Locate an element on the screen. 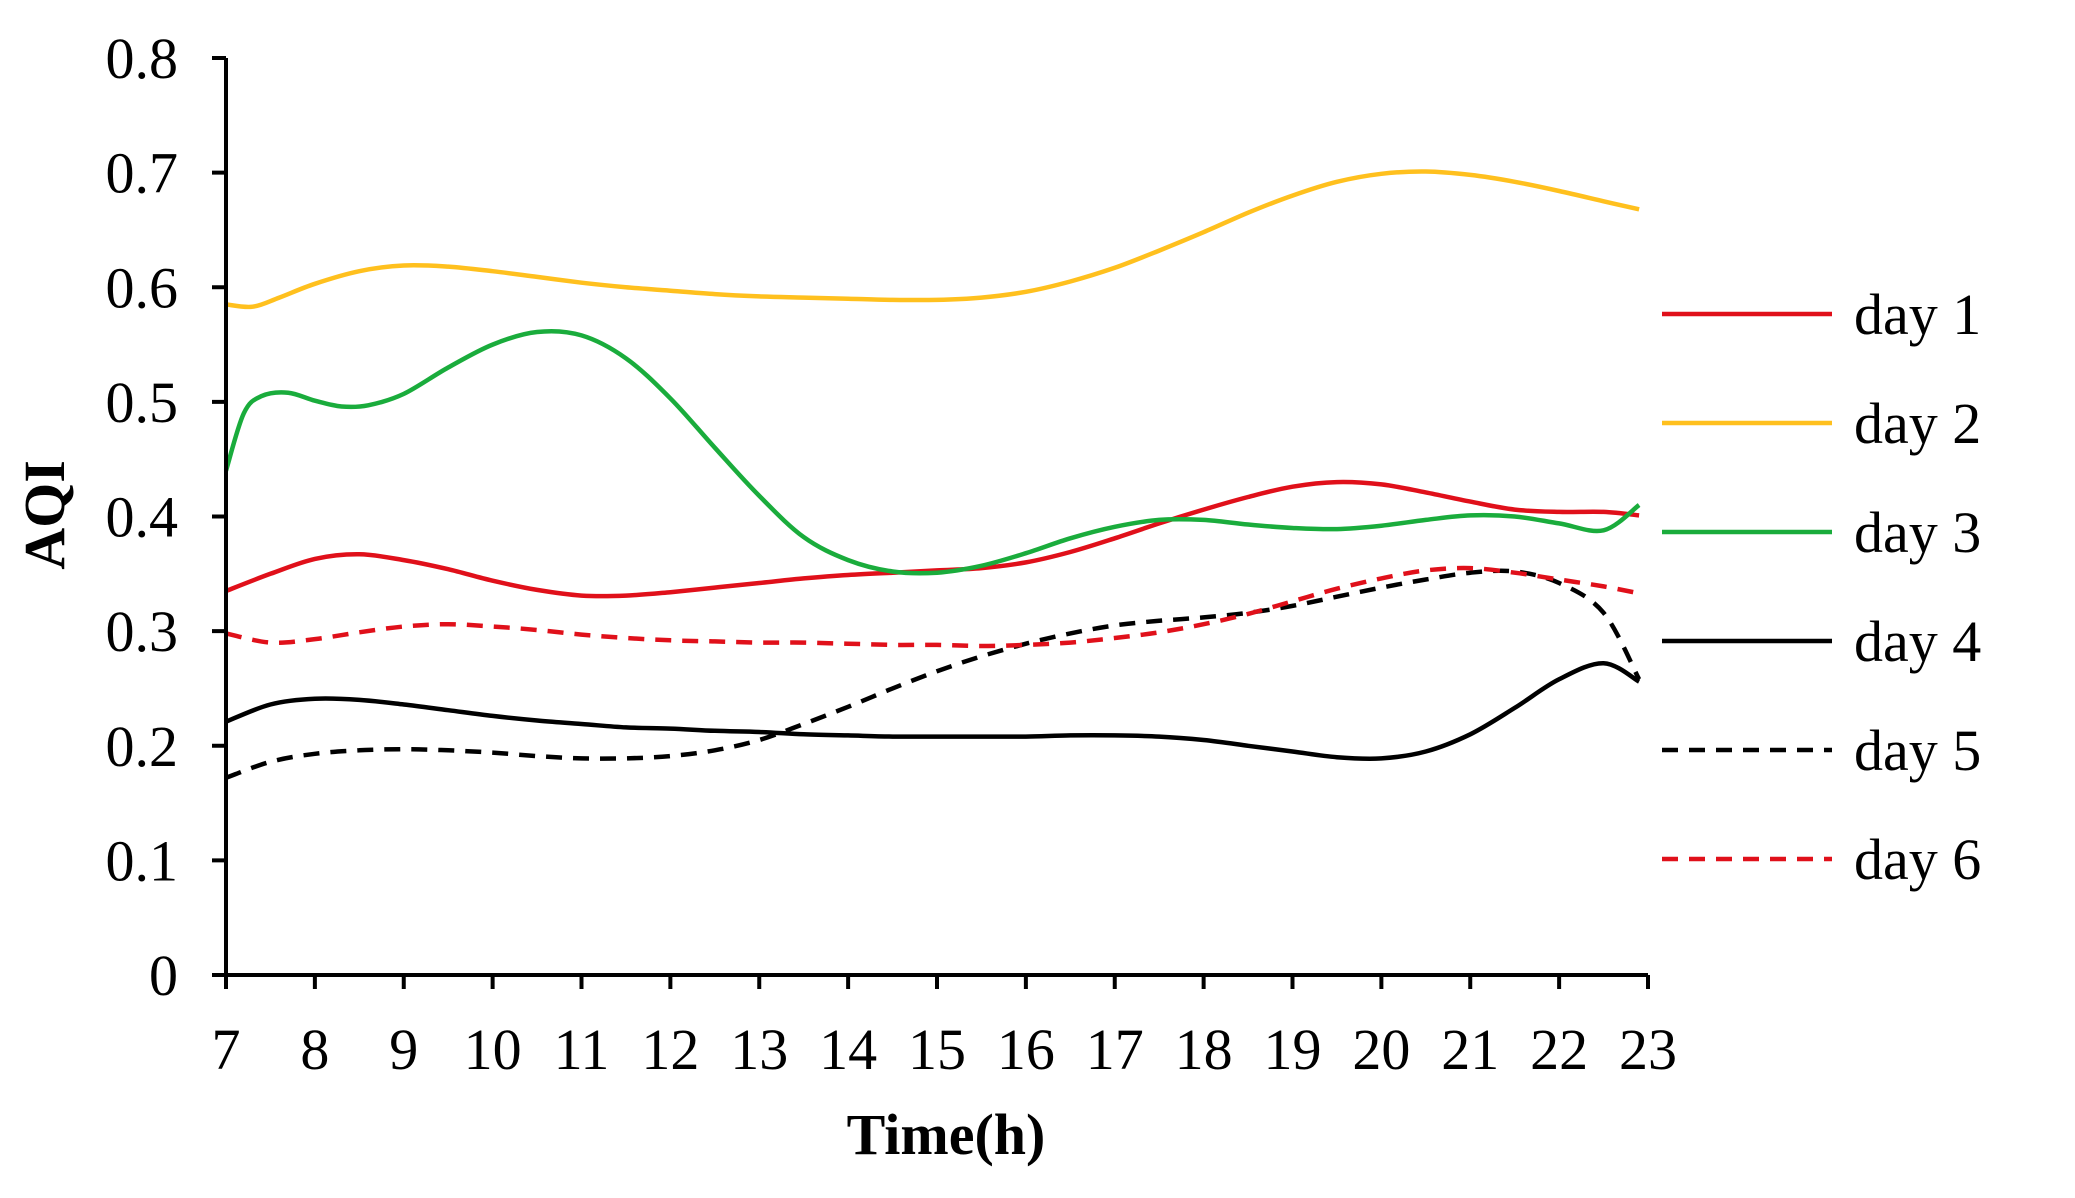  x-tick-label: 20 is located at coordinates (1381, 1049).